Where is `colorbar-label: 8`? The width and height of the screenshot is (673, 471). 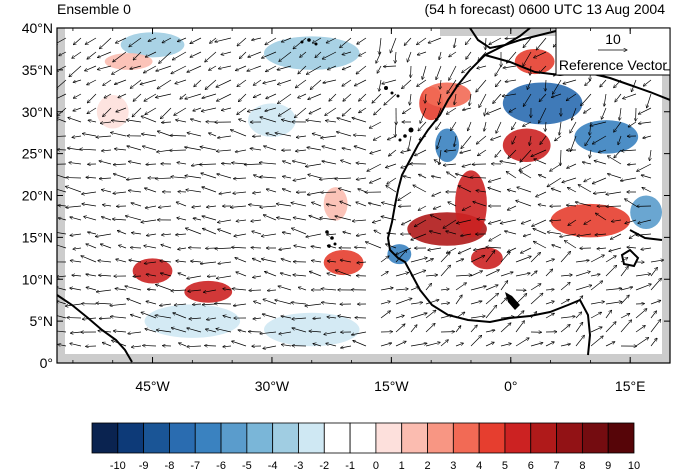 colorbar-label: 8 is located at coordinates (582, 465).